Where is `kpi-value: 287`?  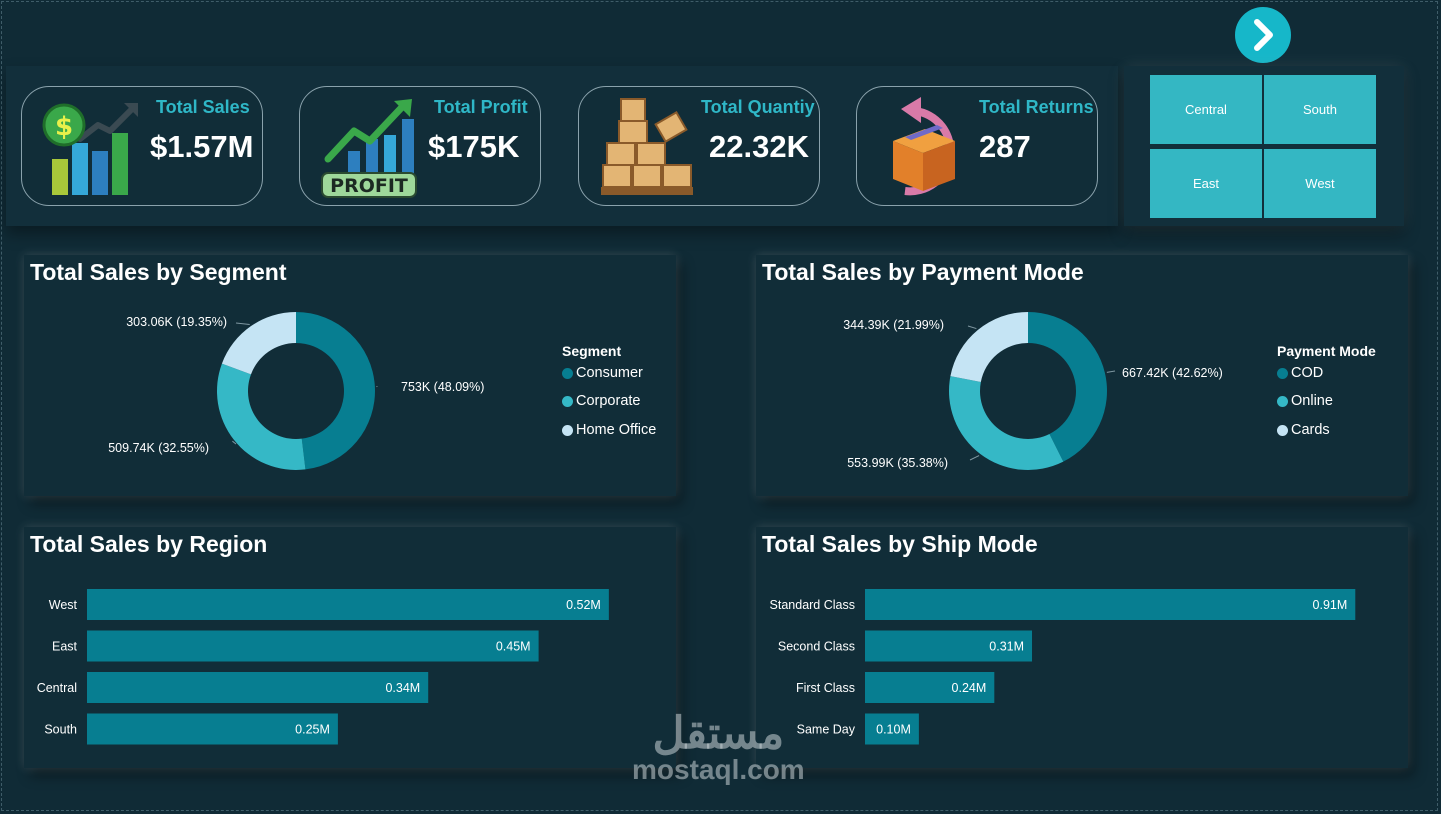 kpi-value: 287 is located at coordinates (1005, 146).